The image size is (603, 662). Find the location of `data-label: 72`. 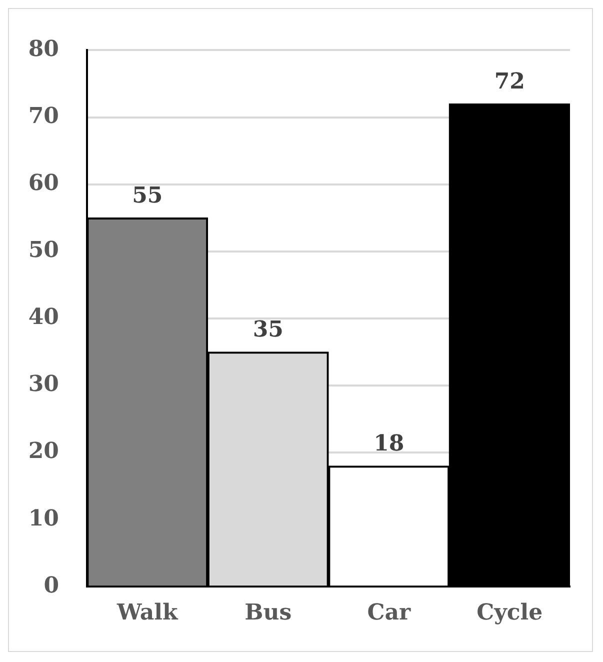

data-label: 72 is located at coordinates (509, 81).